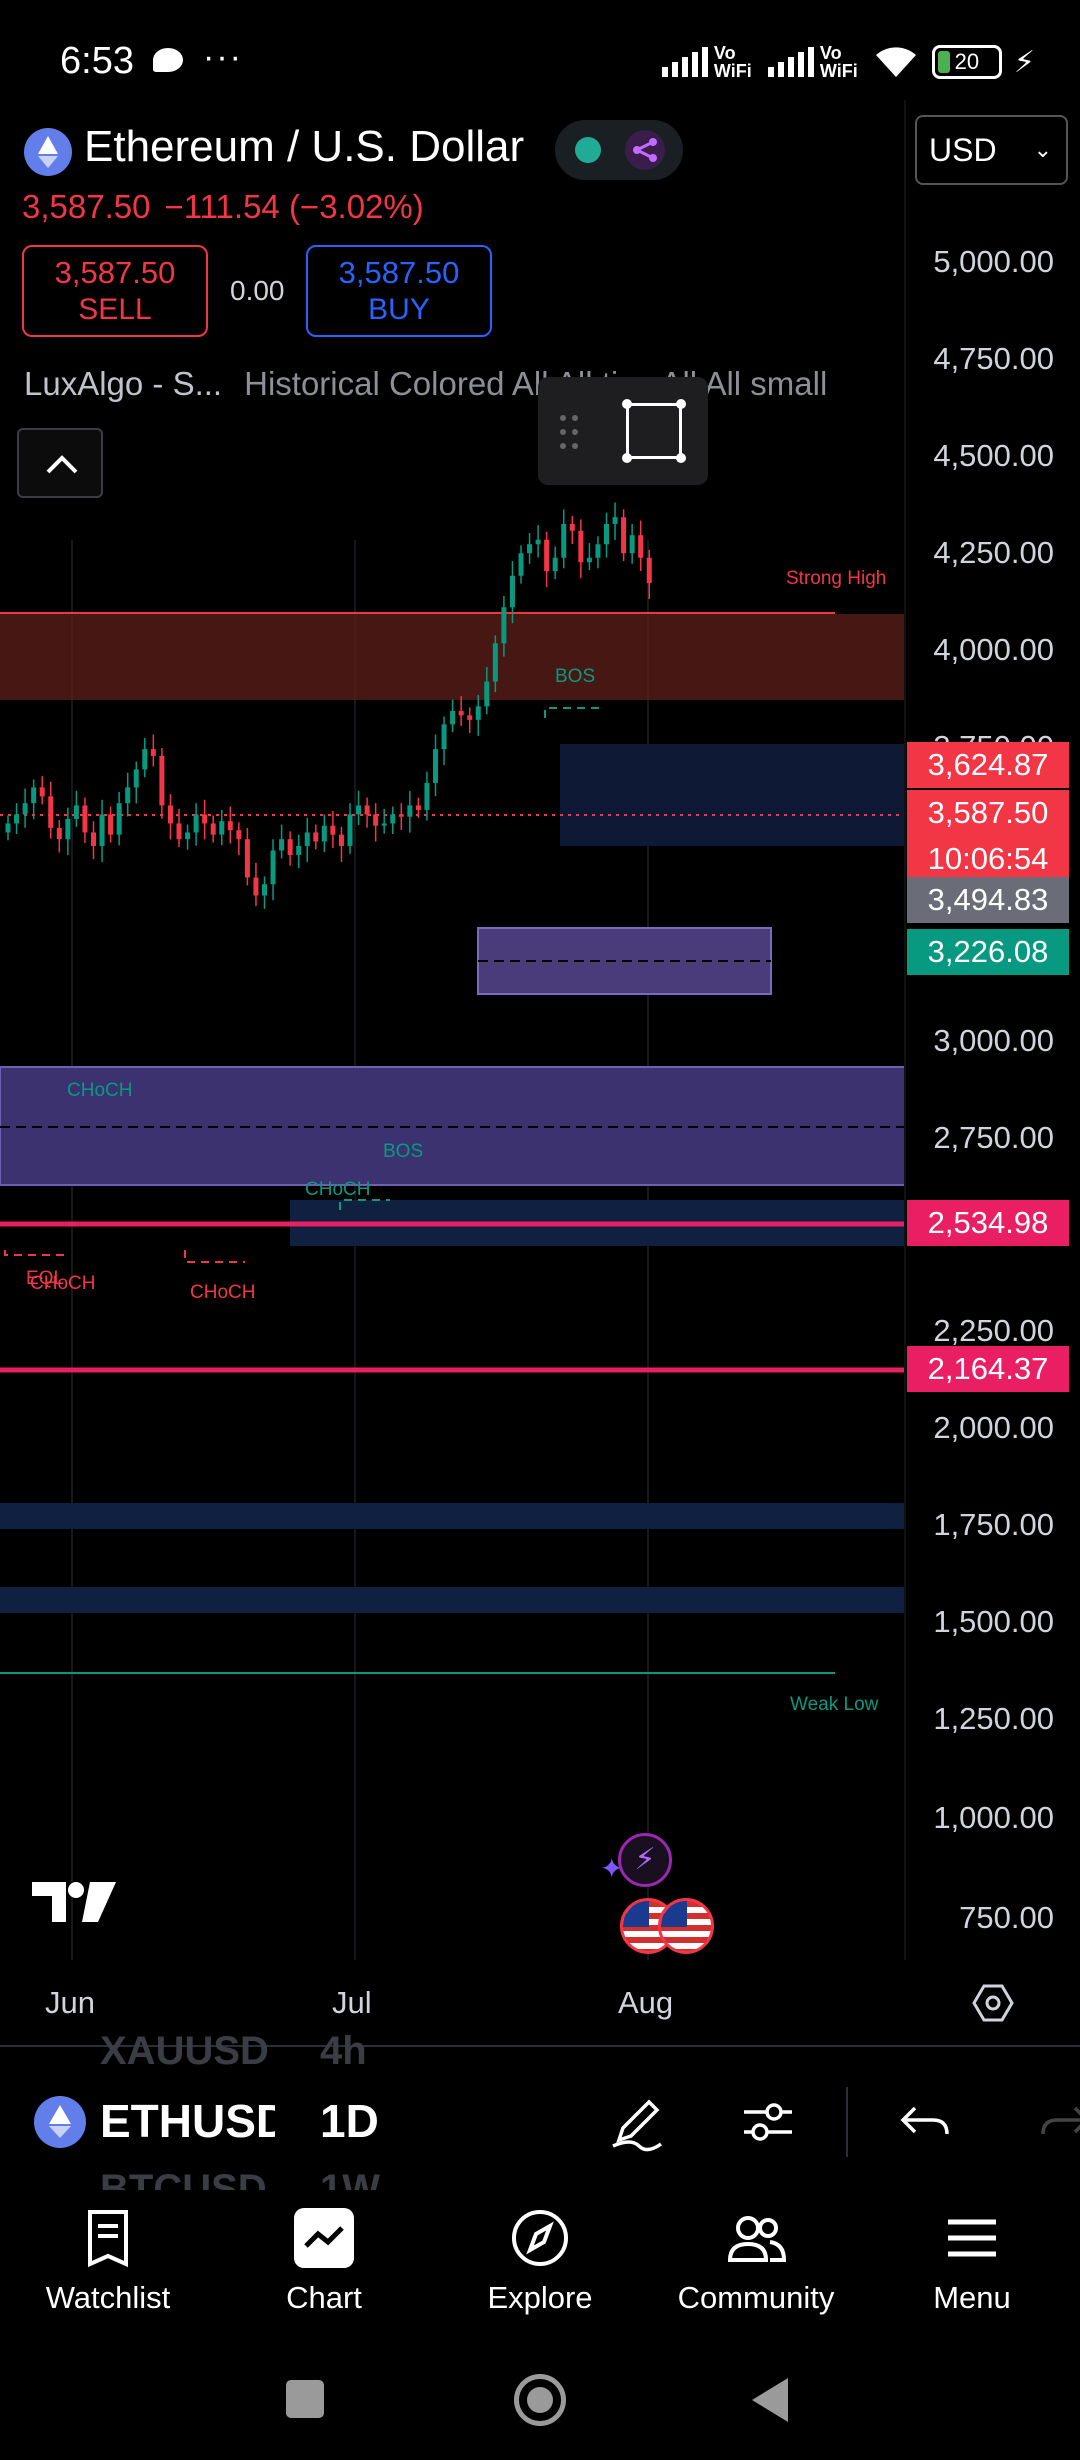  What do you see at coordinates (115, 291) in the screenshot?
I see `sell-button: 3,587.50 SELL` at bounding box center [115, 291].